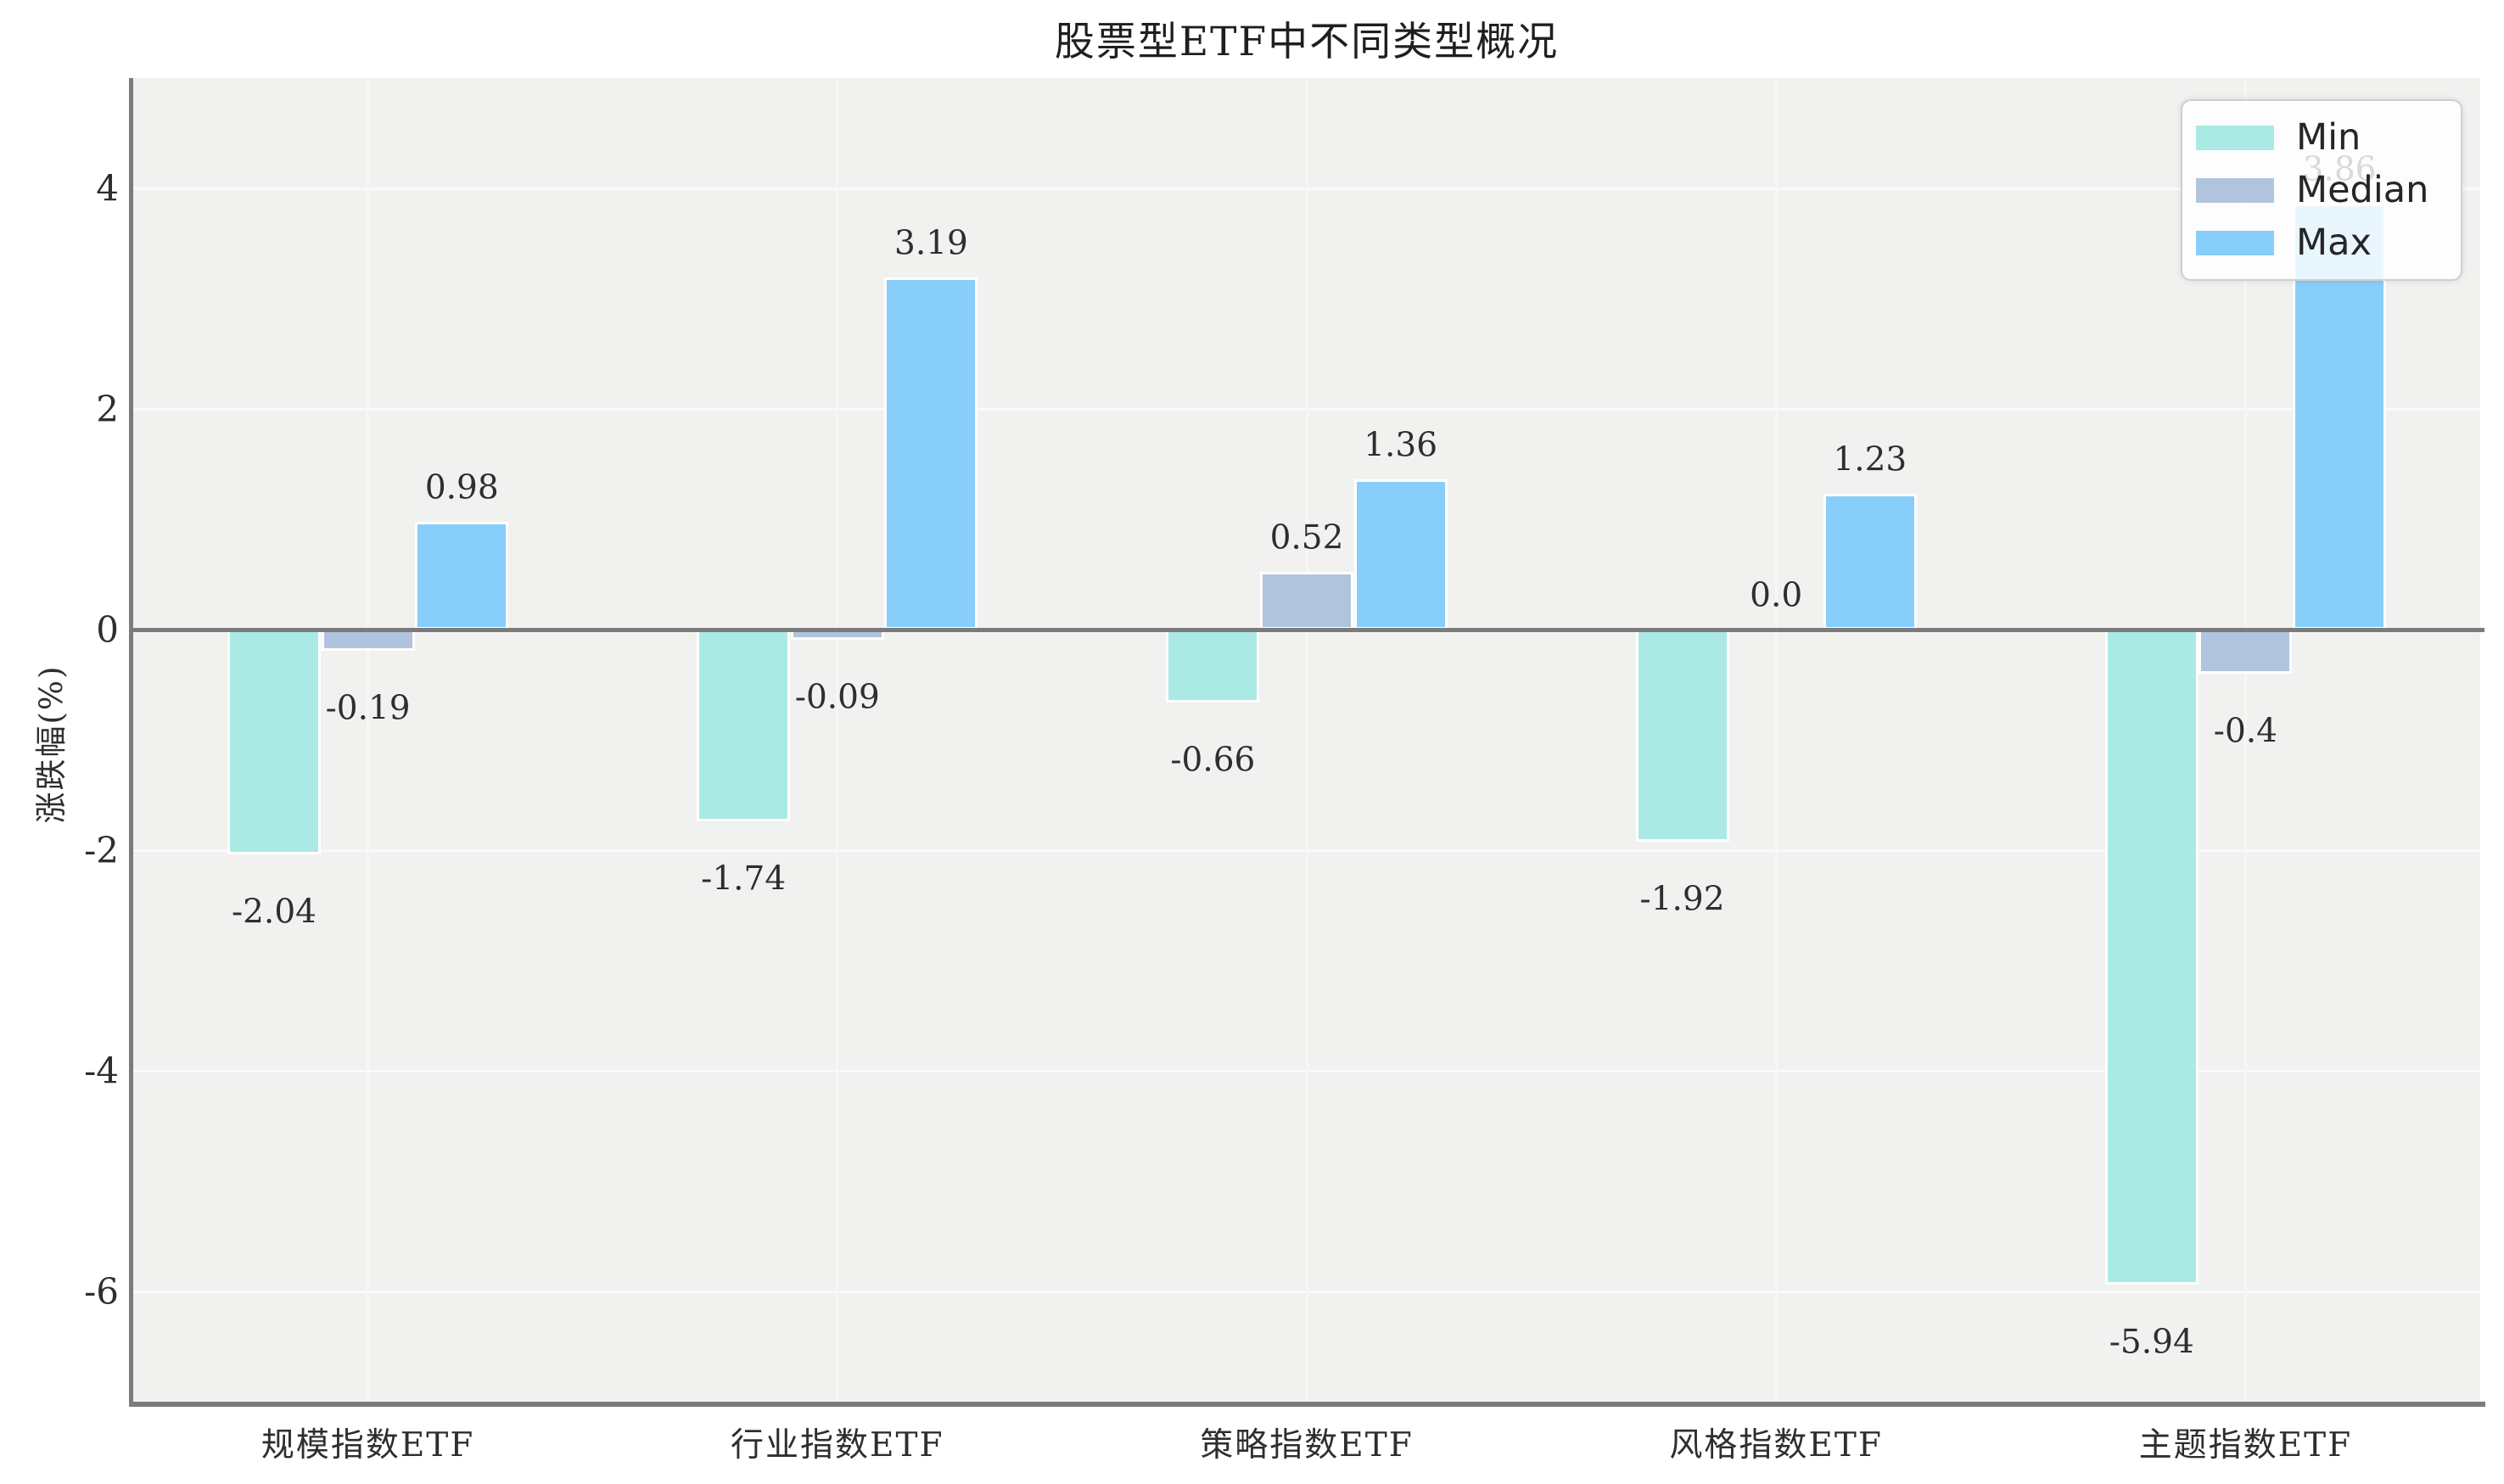 The width and height of the screenshot is (2504, 1484). I want to click on y-tick-label: -6, so click(101, 1291).